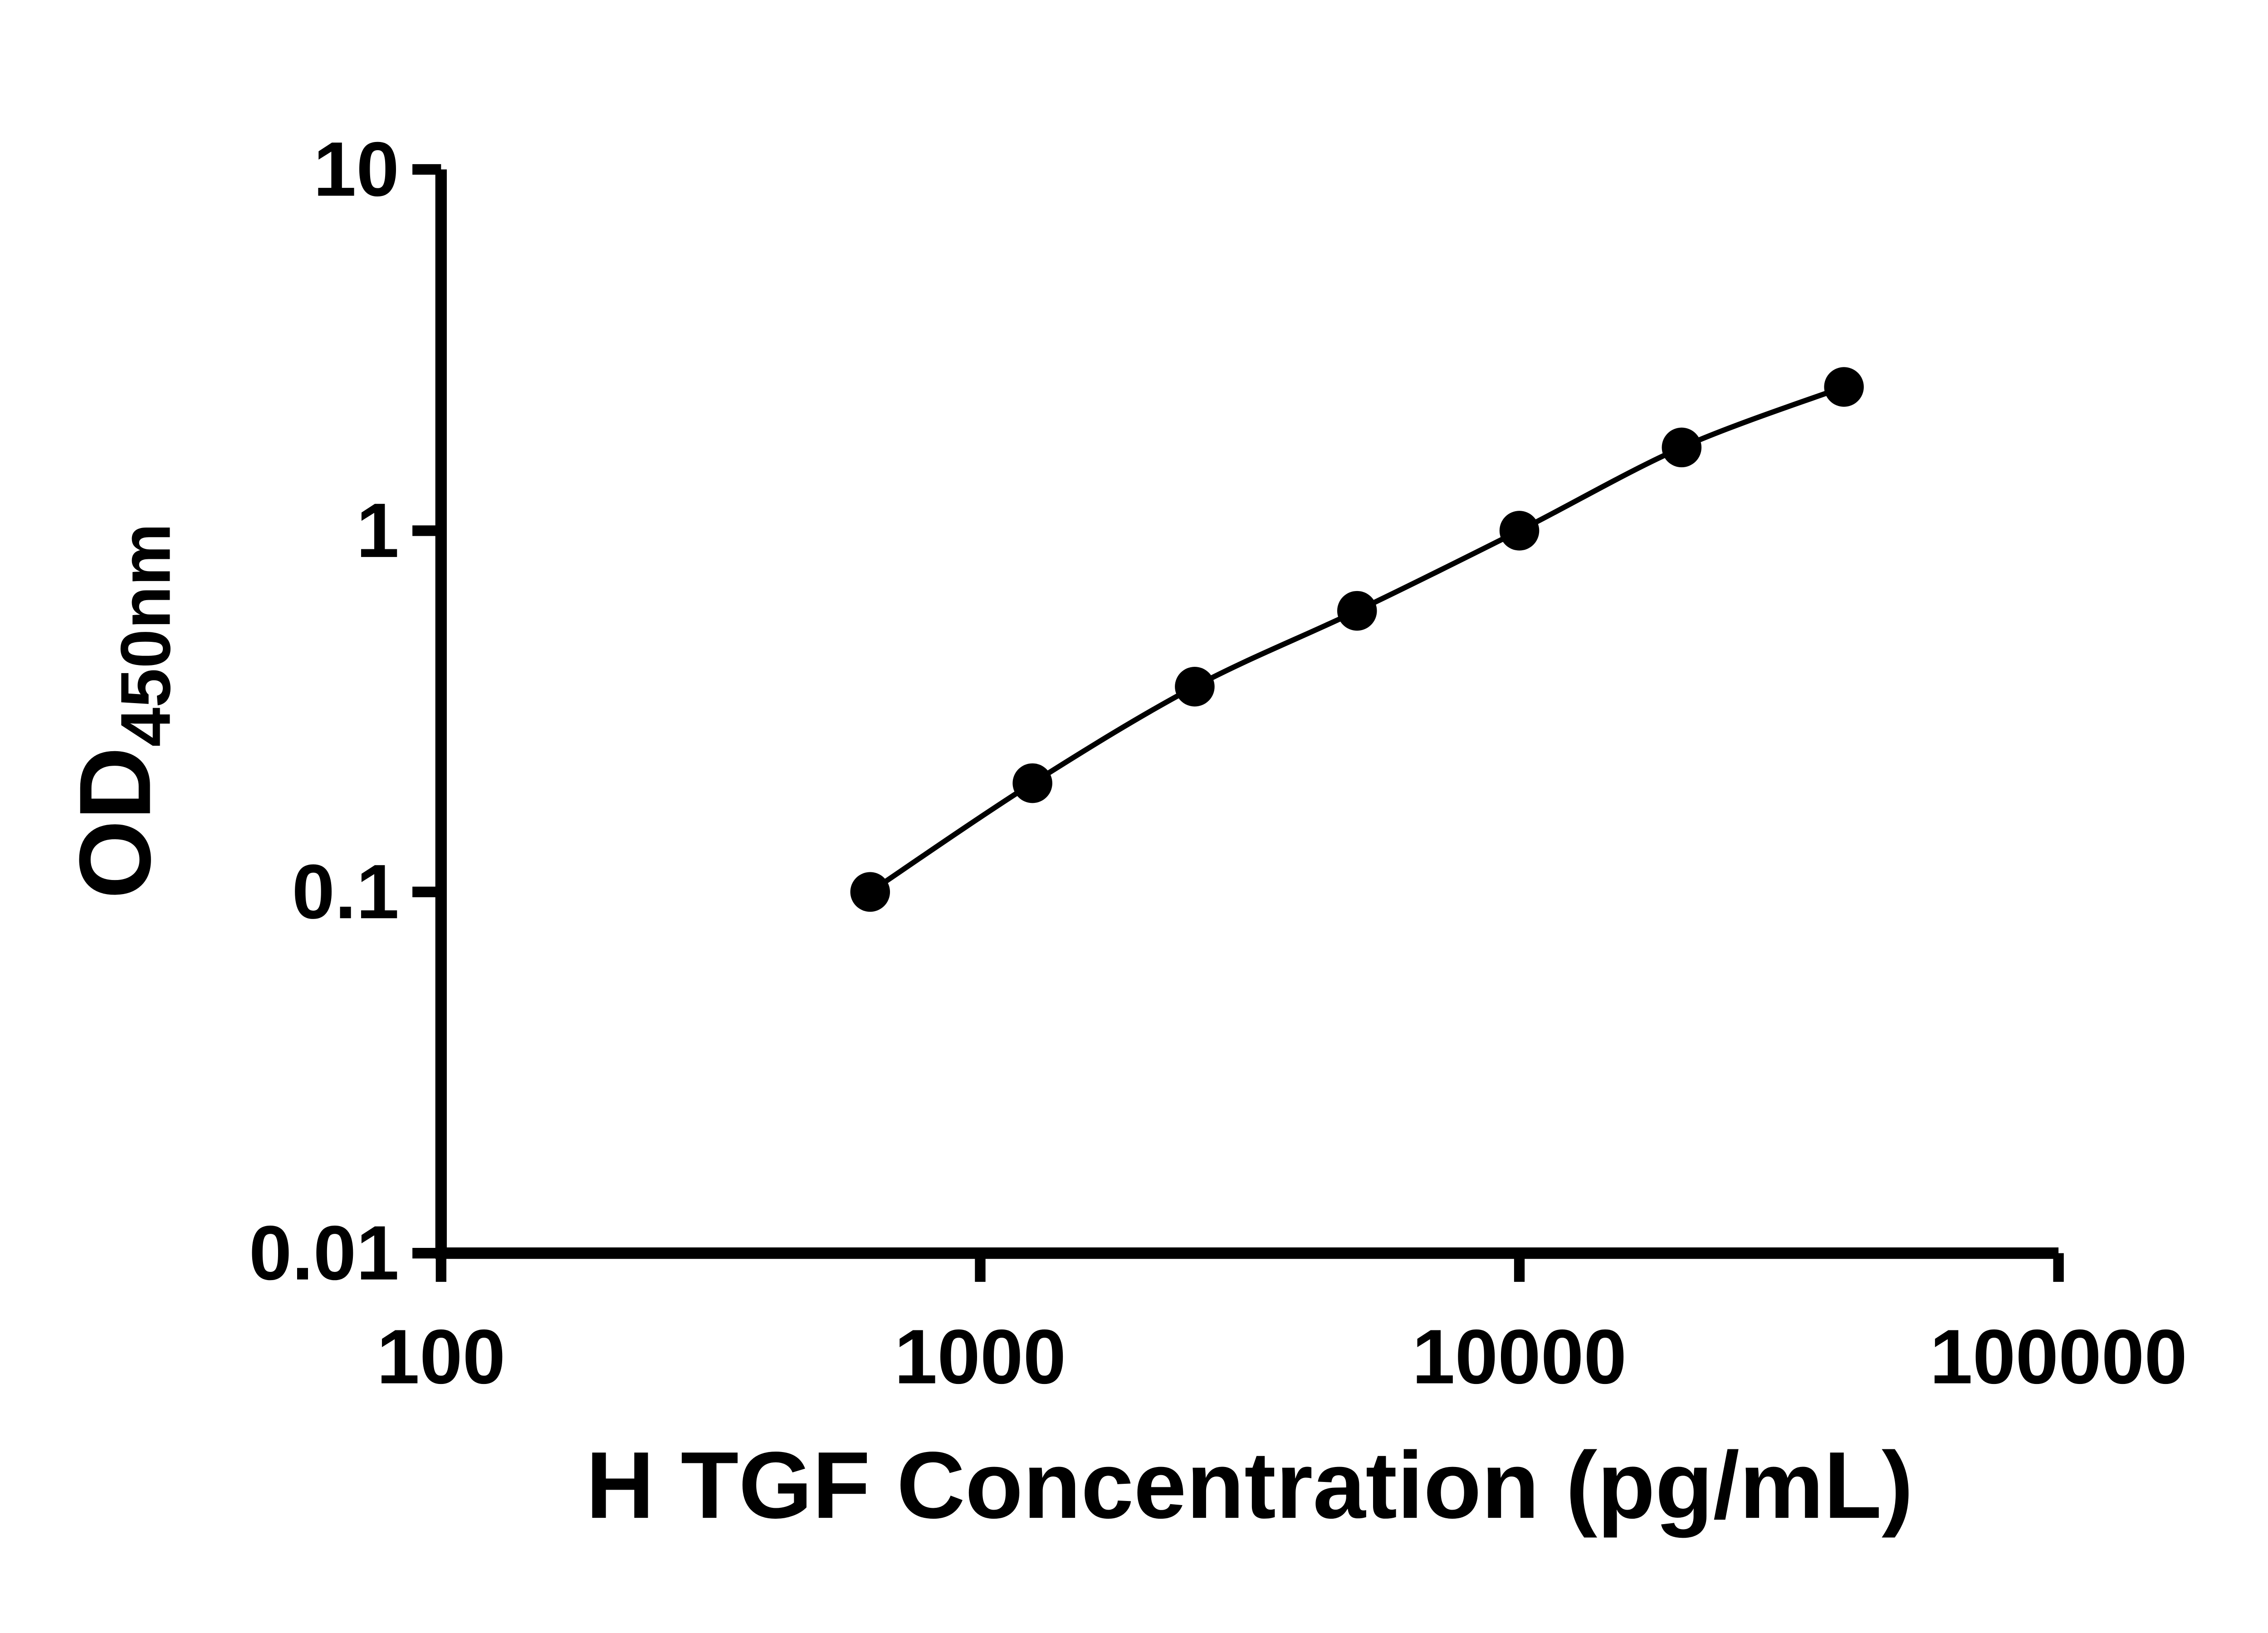 The image size is (2268, 1633). I want to click on x-axis-title: H TGF Concentration (pg/mL), so click(1250, 1485).